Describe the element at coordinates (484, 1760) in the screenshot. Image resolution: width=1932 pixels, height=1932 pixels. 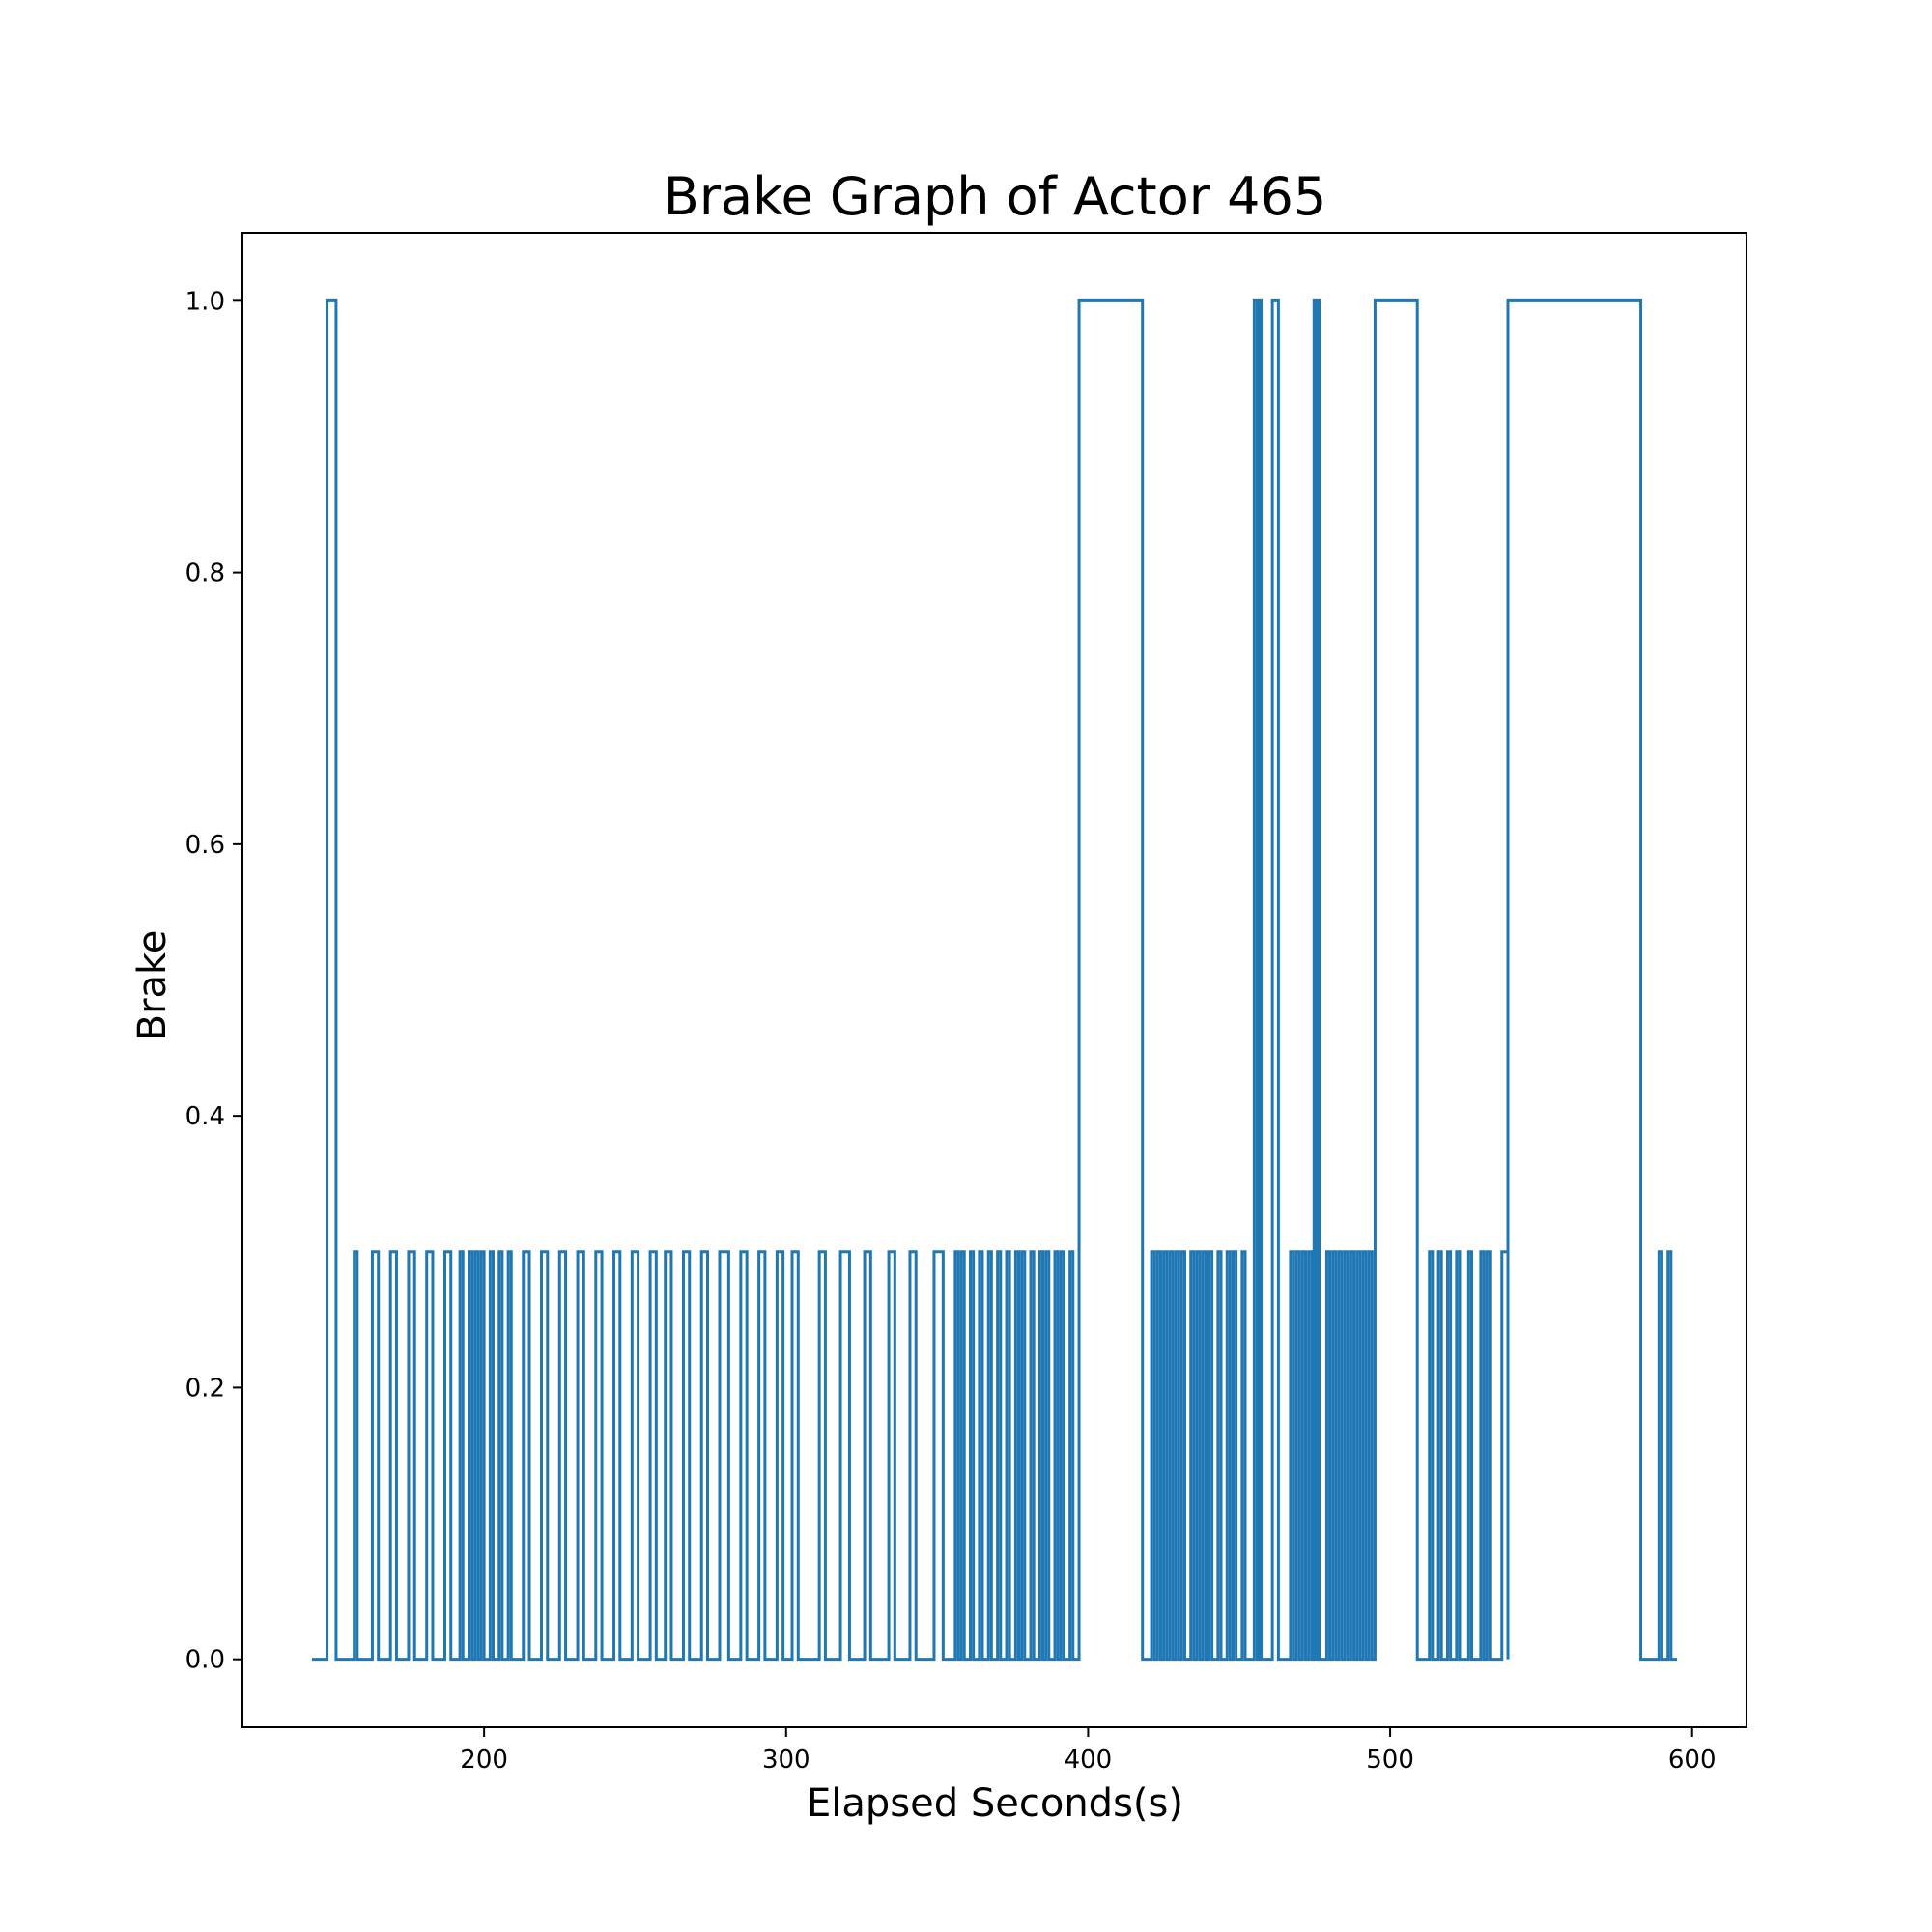
I see `x-tick-label: 200` at that location.